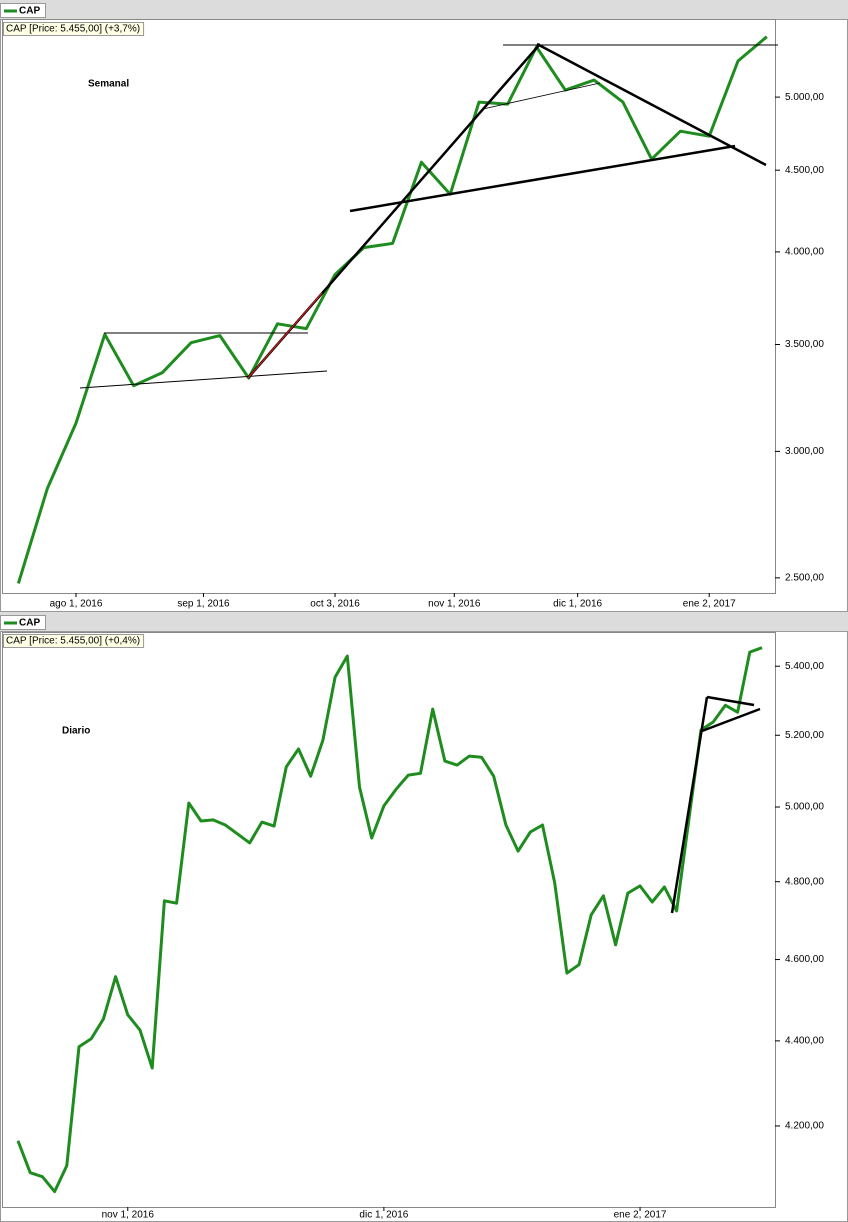 The width and height of the screenshot is (848, 1222). Describe the element at coordinates (804, 666) in the screenshot. I see `y-tick-label: 5.400,00` at that location.